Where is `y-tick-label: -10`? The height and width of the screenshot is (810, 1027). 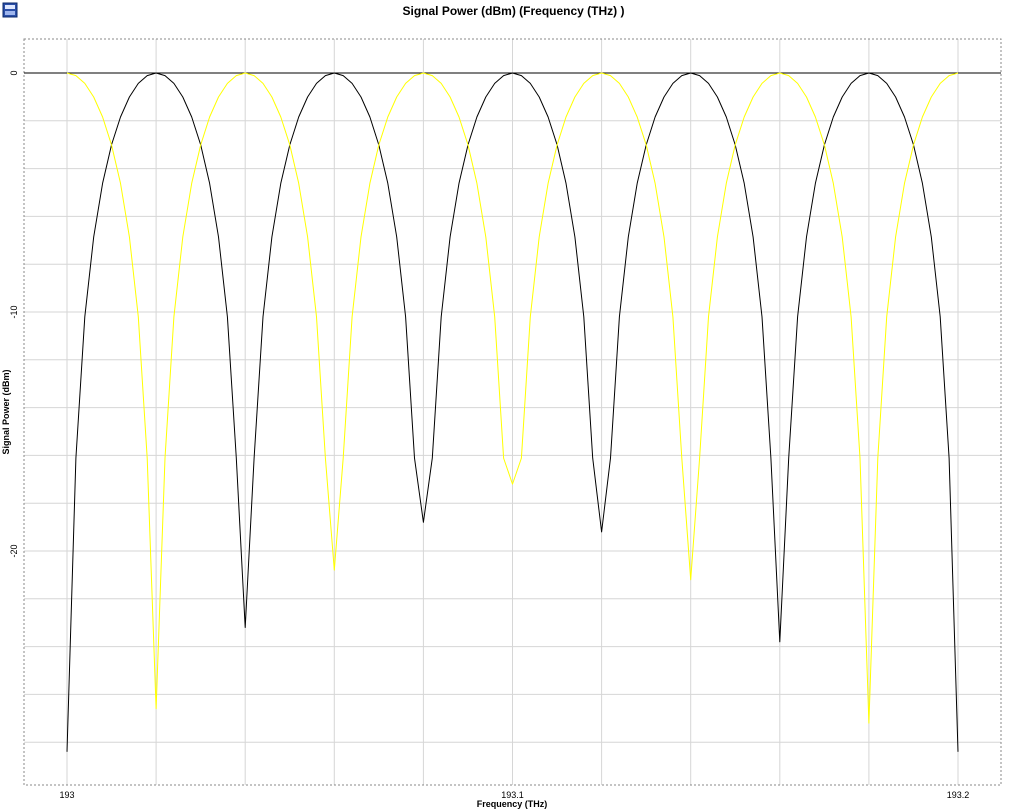 y-tick-label: -10 is located at coordinates (14, 311).